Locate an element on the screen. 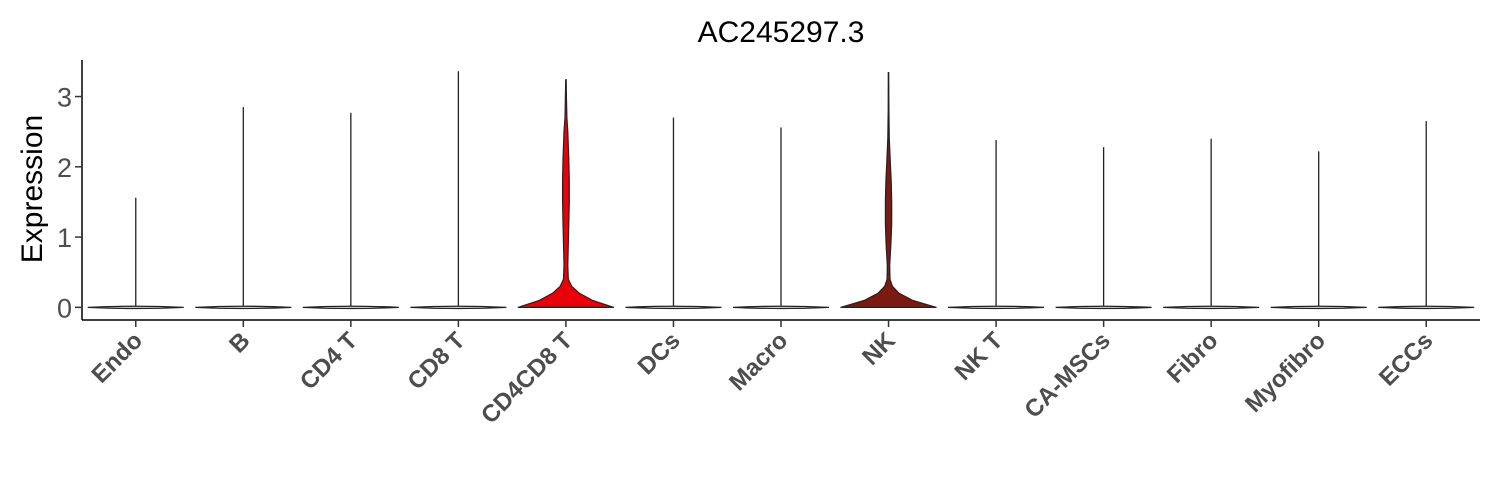 The height and width of the screenshot is (500, 1500). violin-macro is located at coordinates (781, 307).